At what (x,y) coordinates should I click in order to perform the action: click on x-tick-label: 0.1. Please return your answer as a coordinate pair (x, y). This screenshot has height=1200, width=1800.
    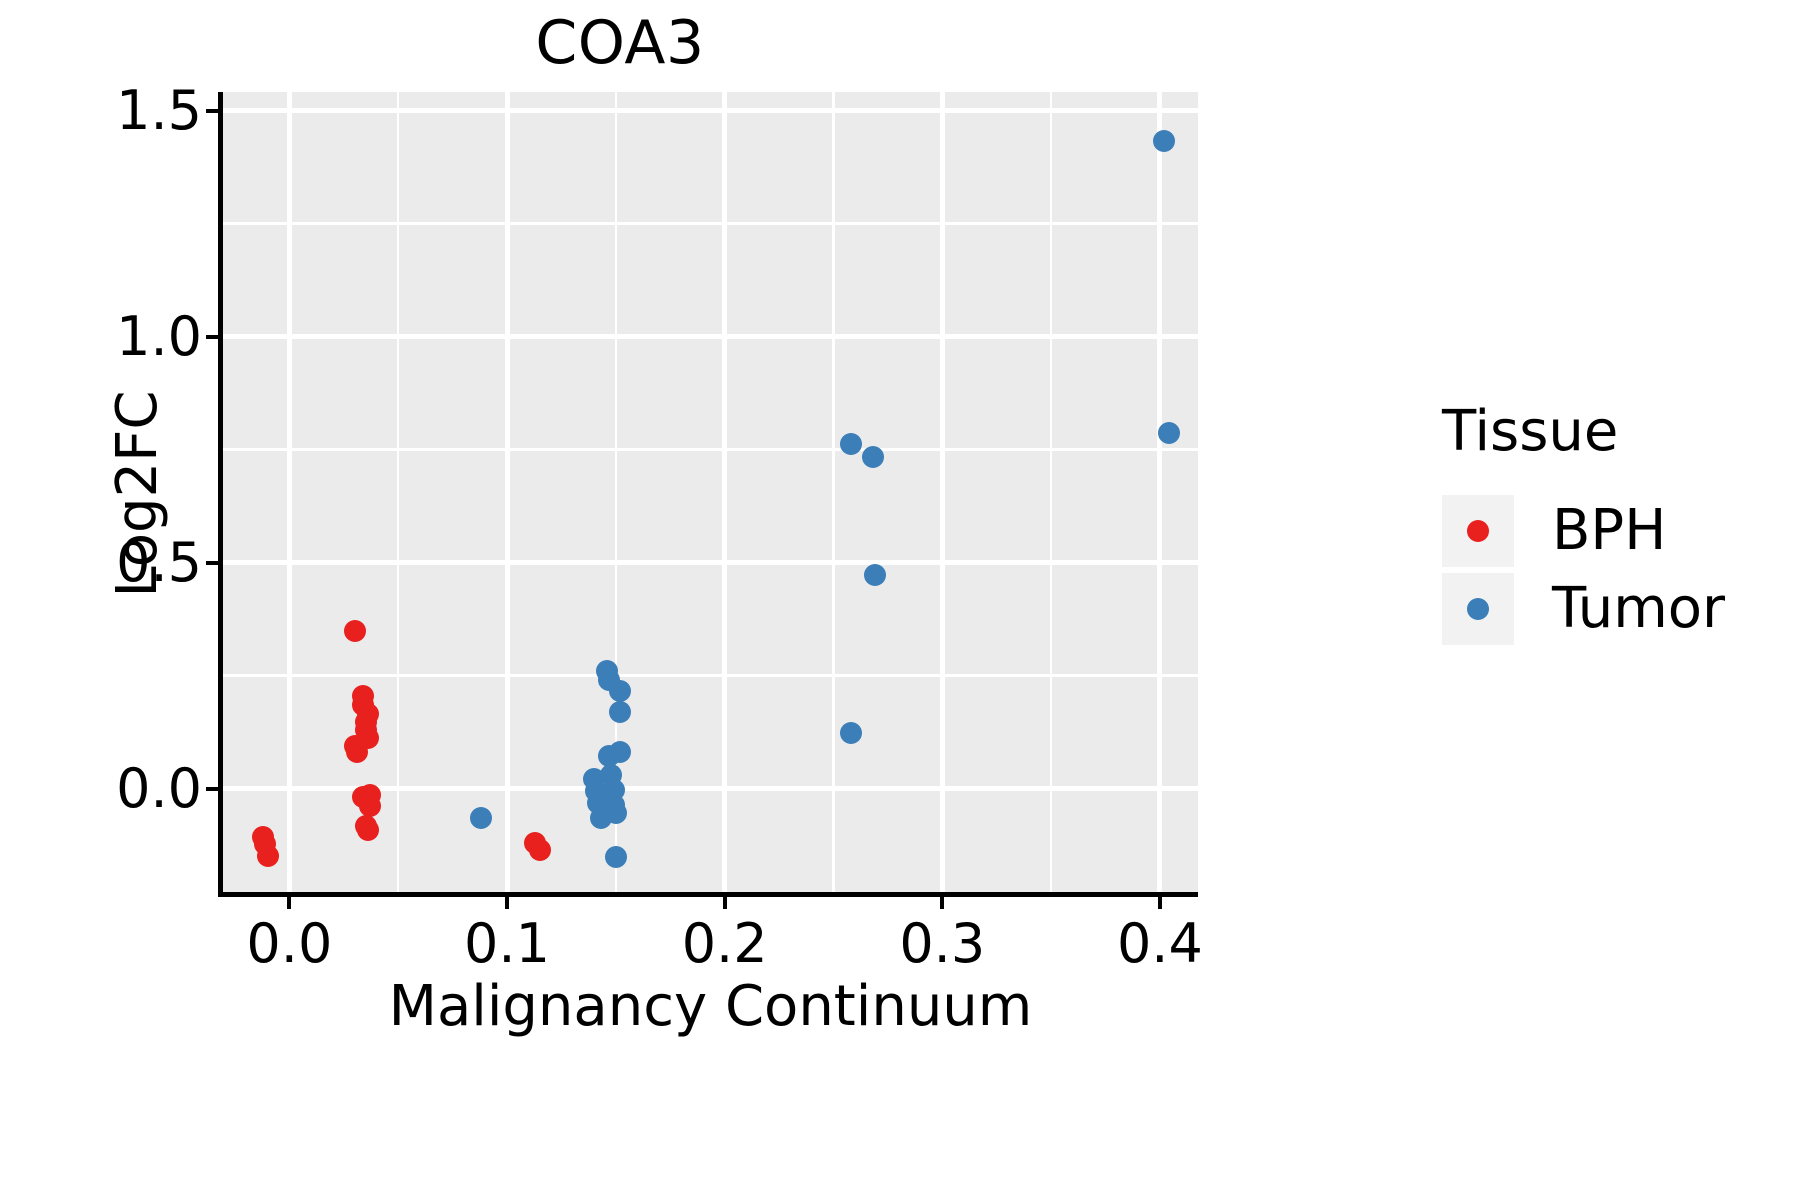
    Looking at the image, I should click on (507, 943).